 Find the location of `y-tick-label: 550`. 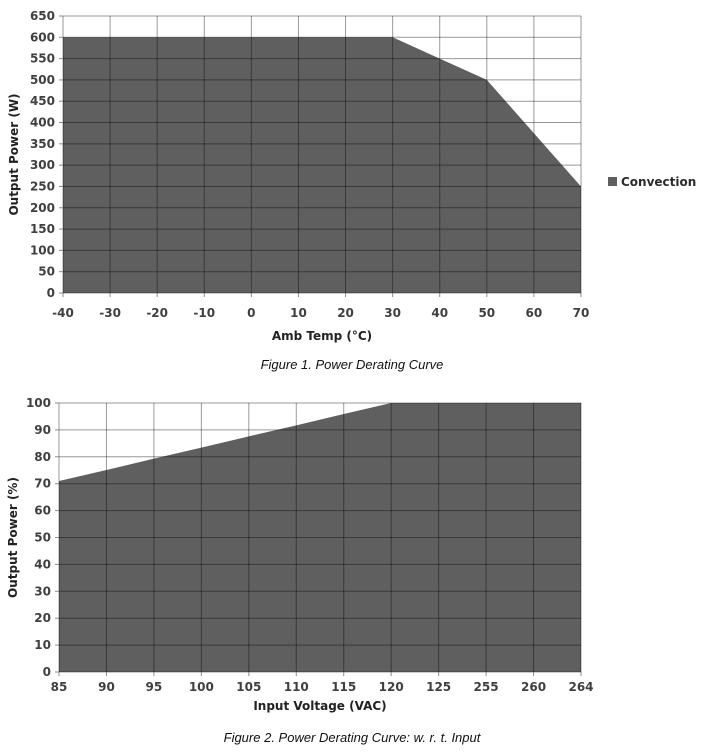

y-tick-label: 550 is located at coordinates (42, 59).